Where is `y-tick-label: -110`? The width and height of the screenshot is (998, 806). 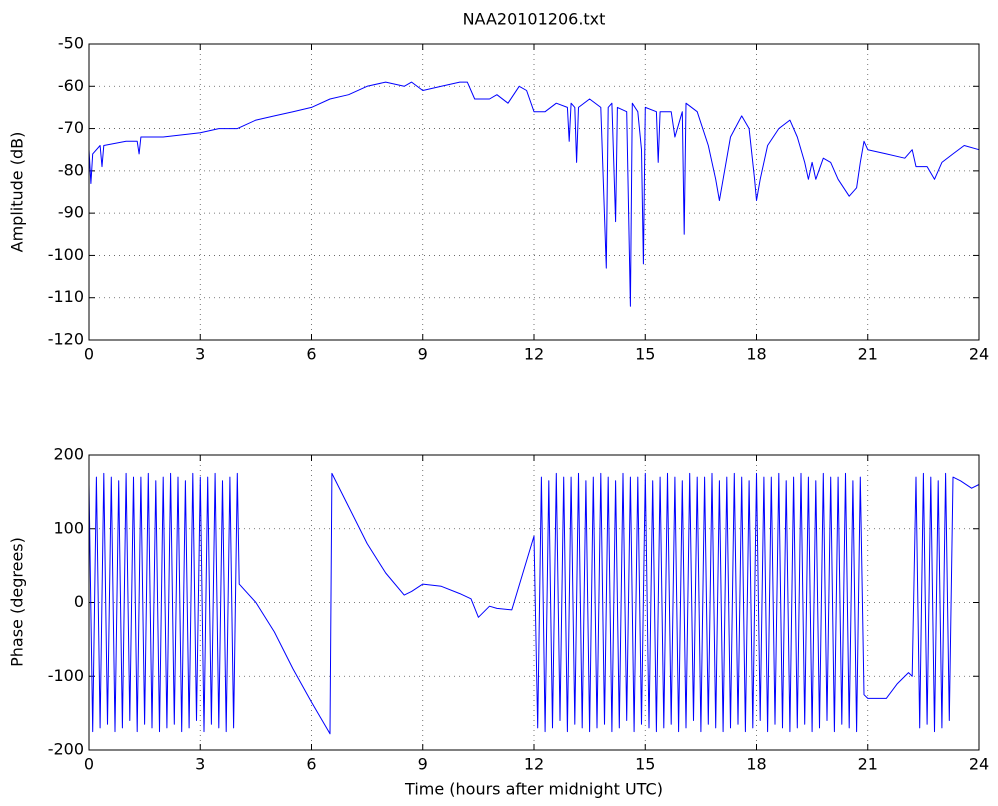
y-tick-label: -110 is located at coordinates (66, 296).